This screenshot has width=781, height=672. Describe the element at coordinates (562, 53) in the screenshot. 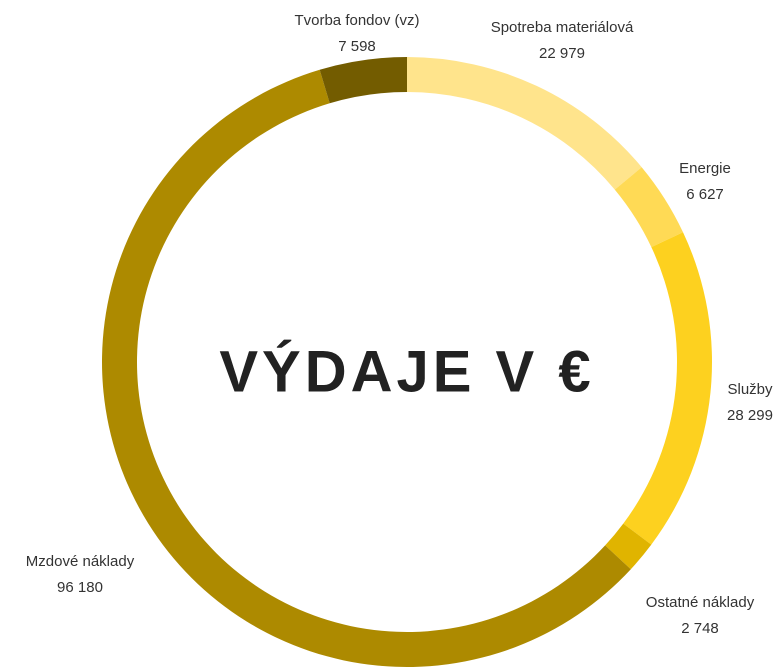

I see `segment-value: 22 979` at that location.